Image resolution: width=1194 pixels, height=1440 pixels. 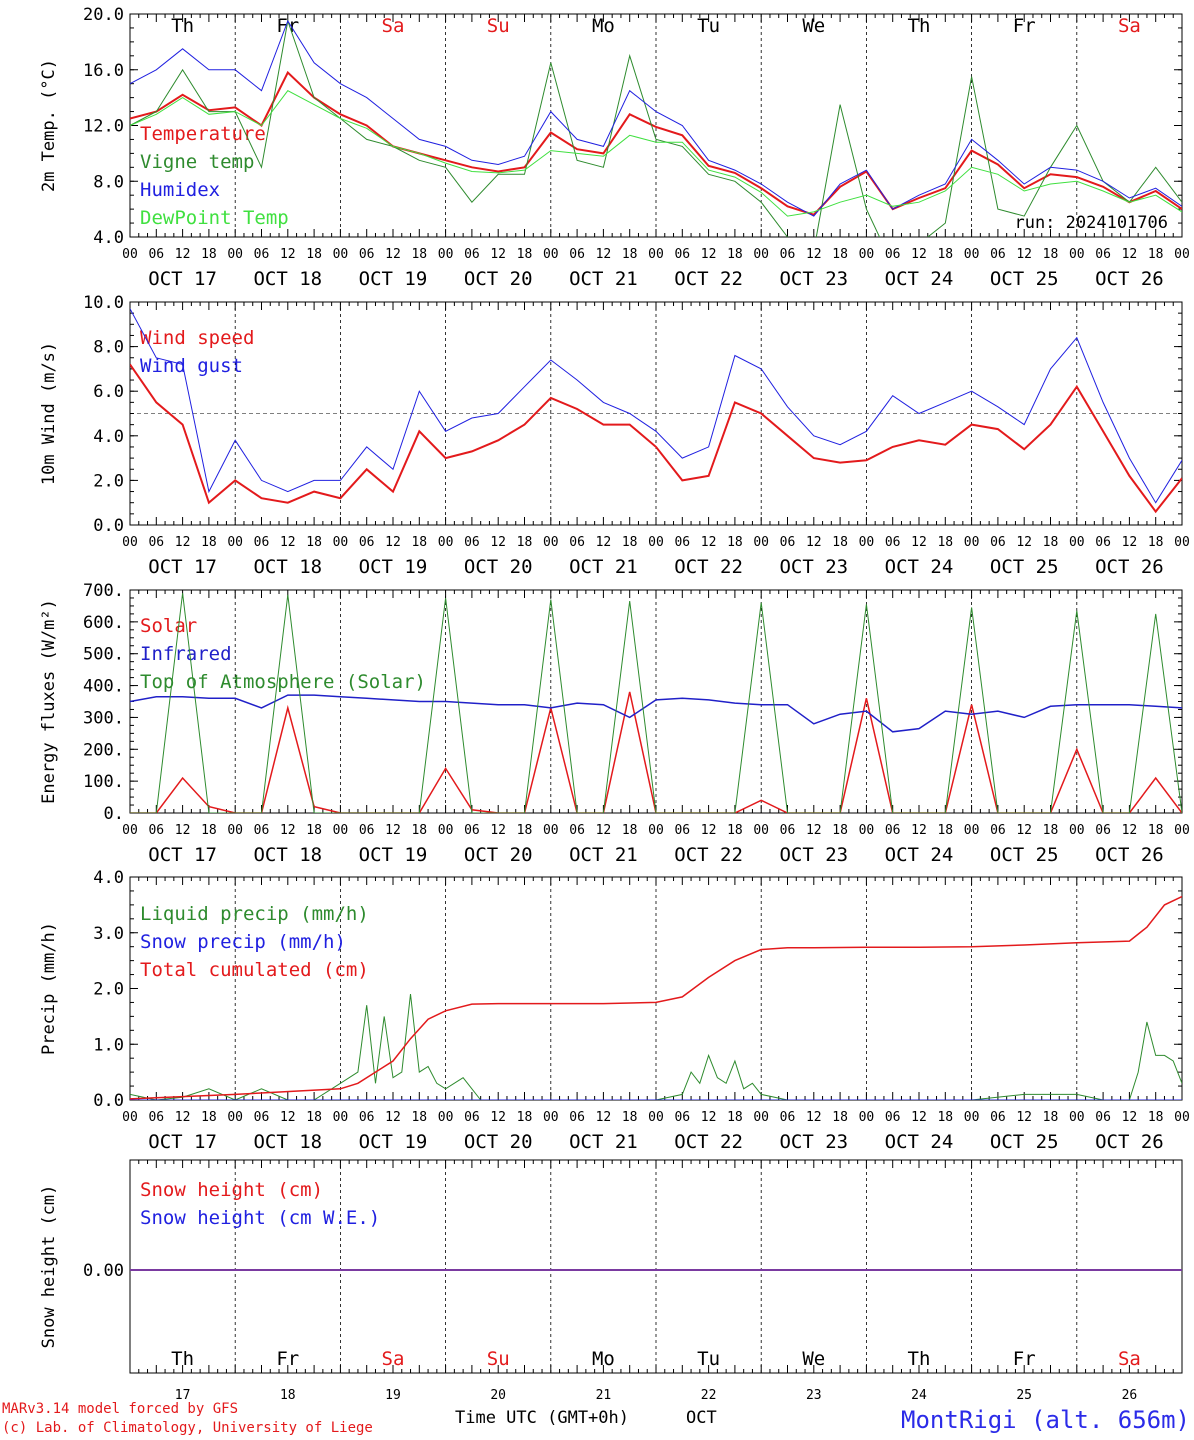 I want to click on weekday-label: Tu, so click(x=708, y=1359).